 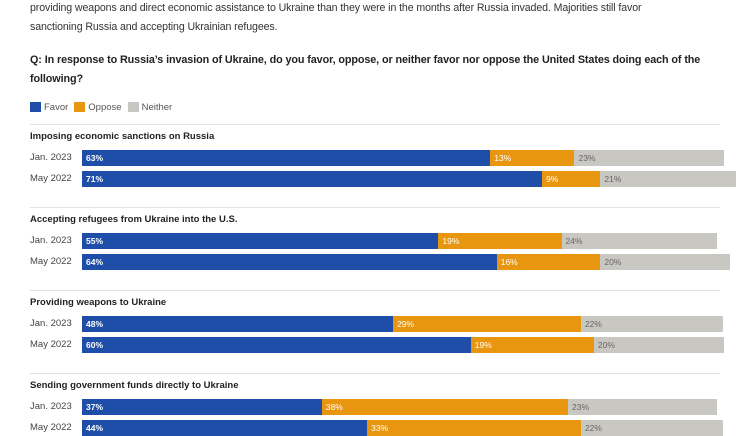 I want to click on bar-segment-oppose: 29%, so click(x=487, y=324).